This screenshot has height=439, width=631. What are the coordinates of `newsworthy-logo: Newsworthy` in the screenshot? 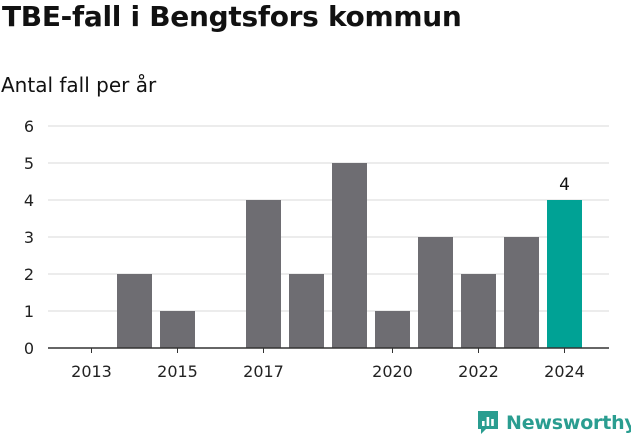 It's located at (553, 422).